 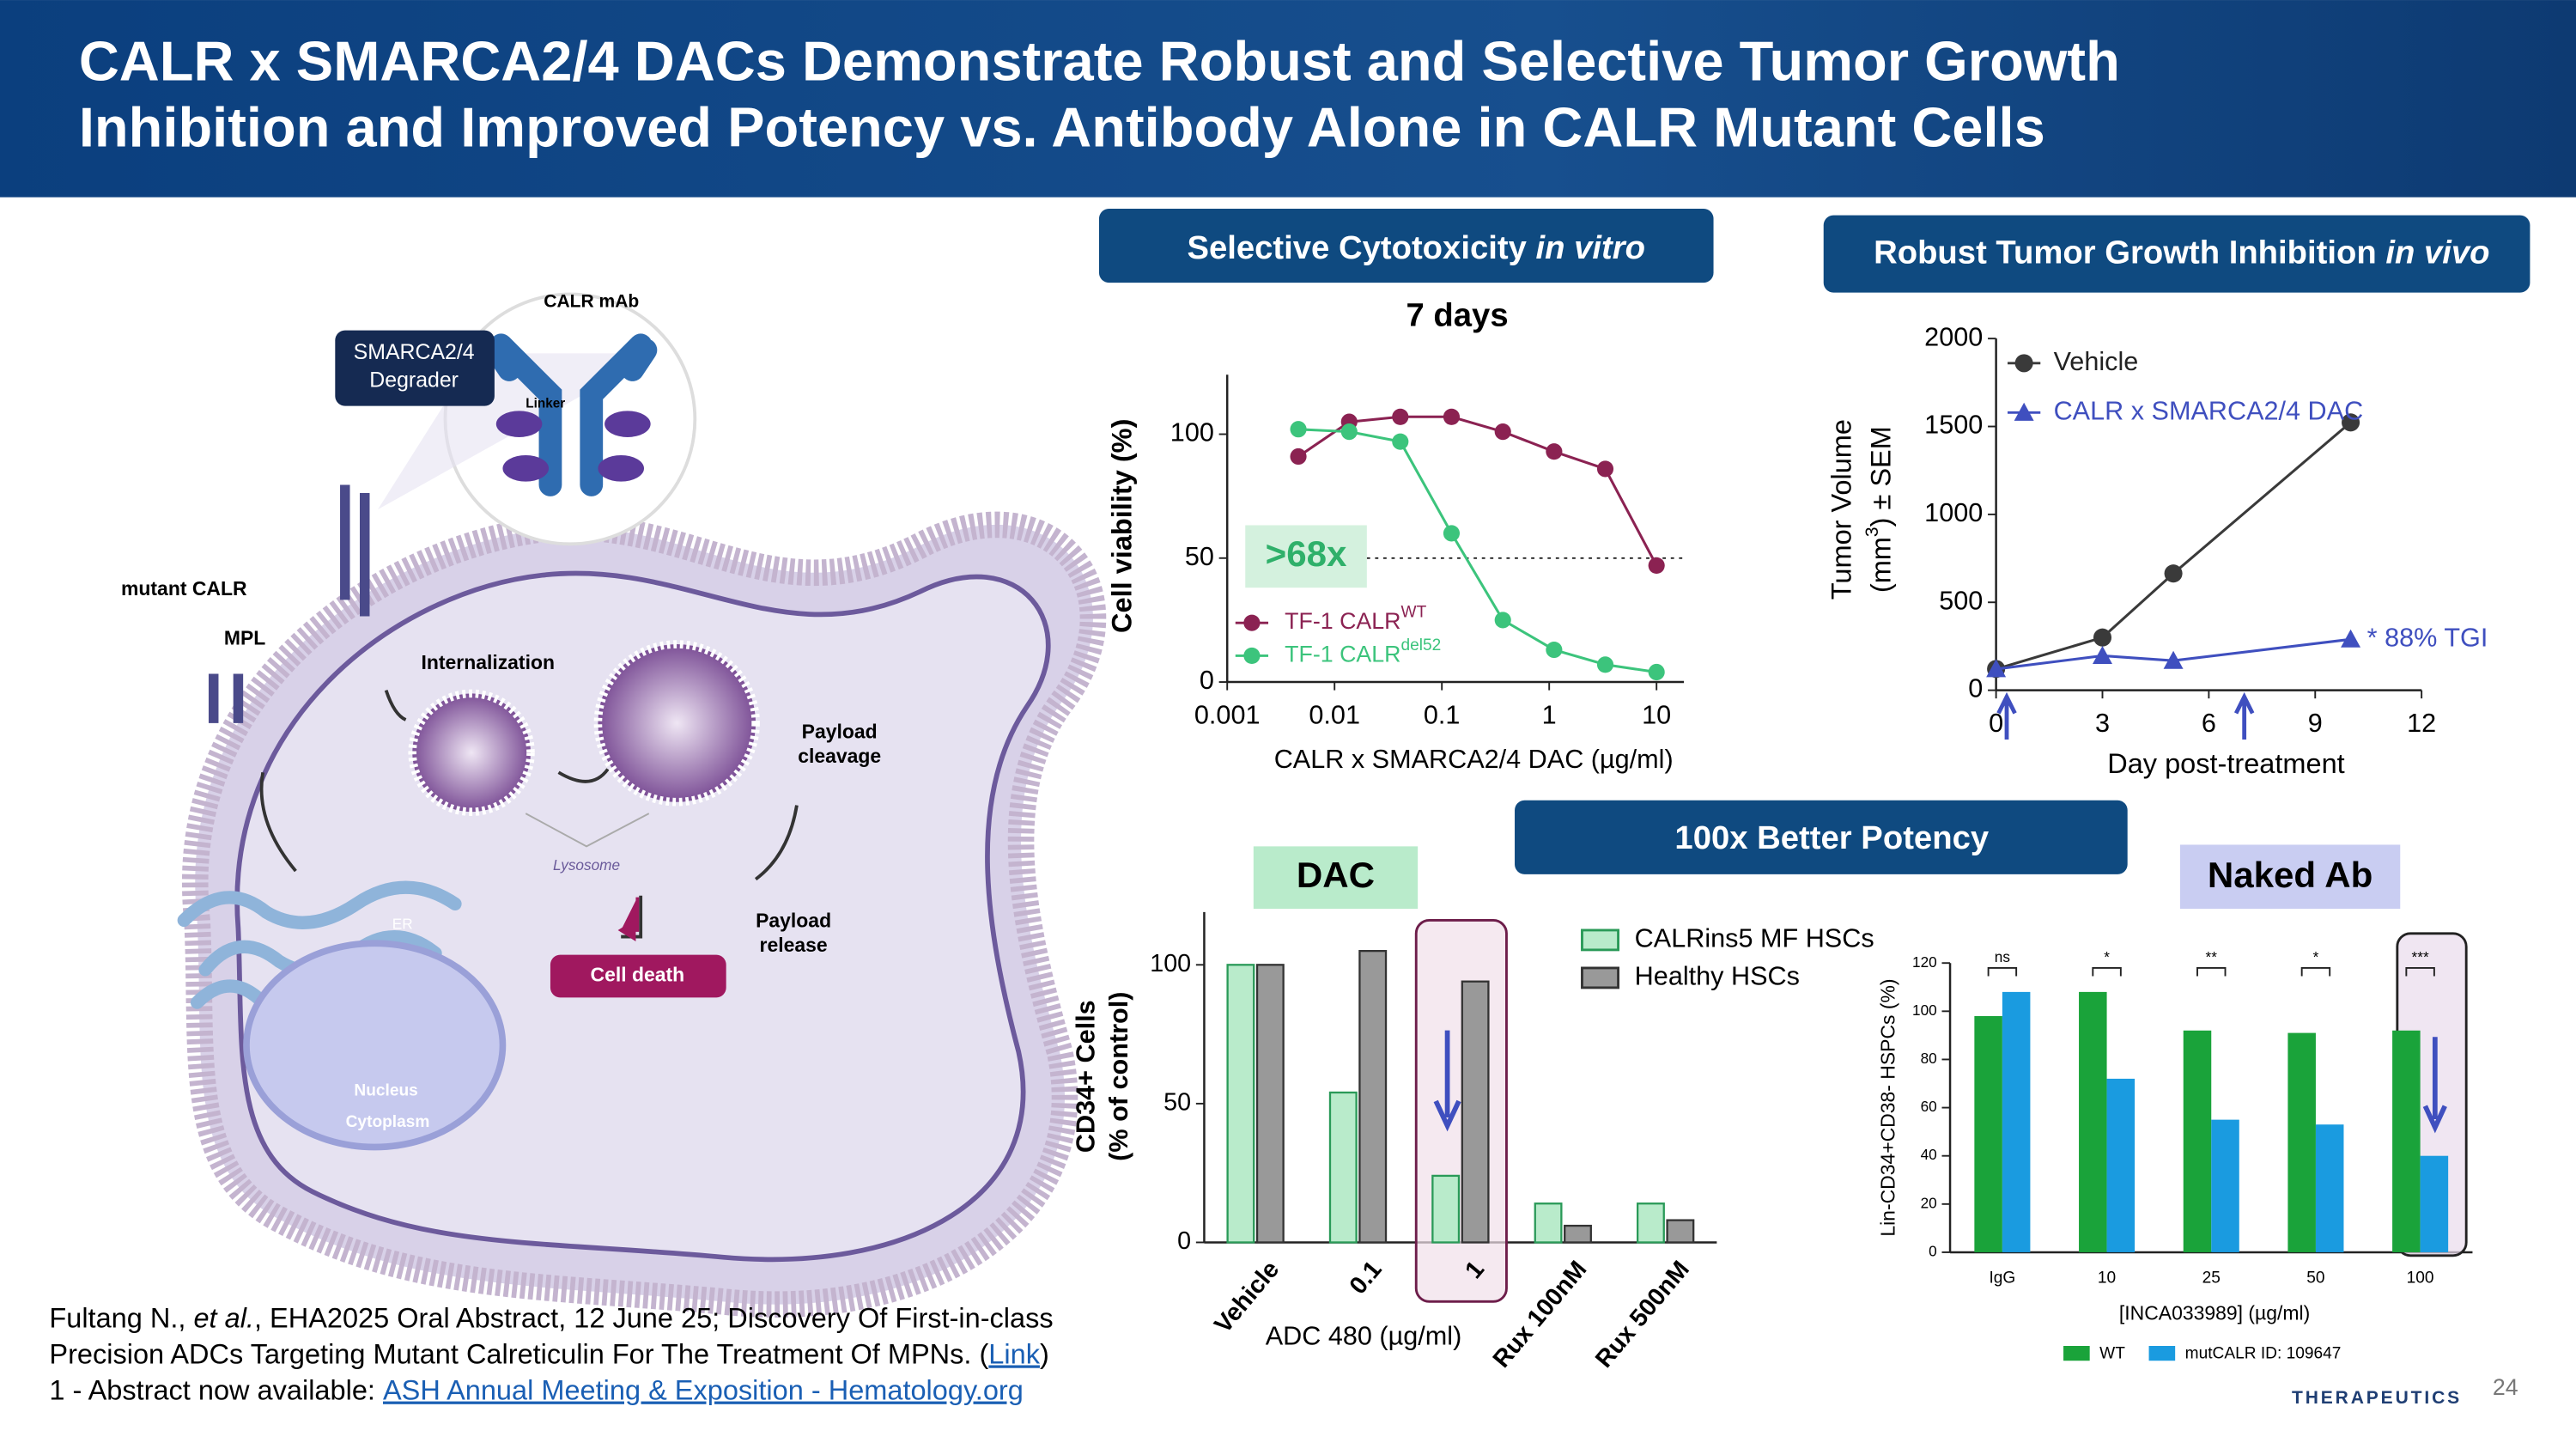 I want to click on y-tick-label: 1000, so click(x=1953, y=512).